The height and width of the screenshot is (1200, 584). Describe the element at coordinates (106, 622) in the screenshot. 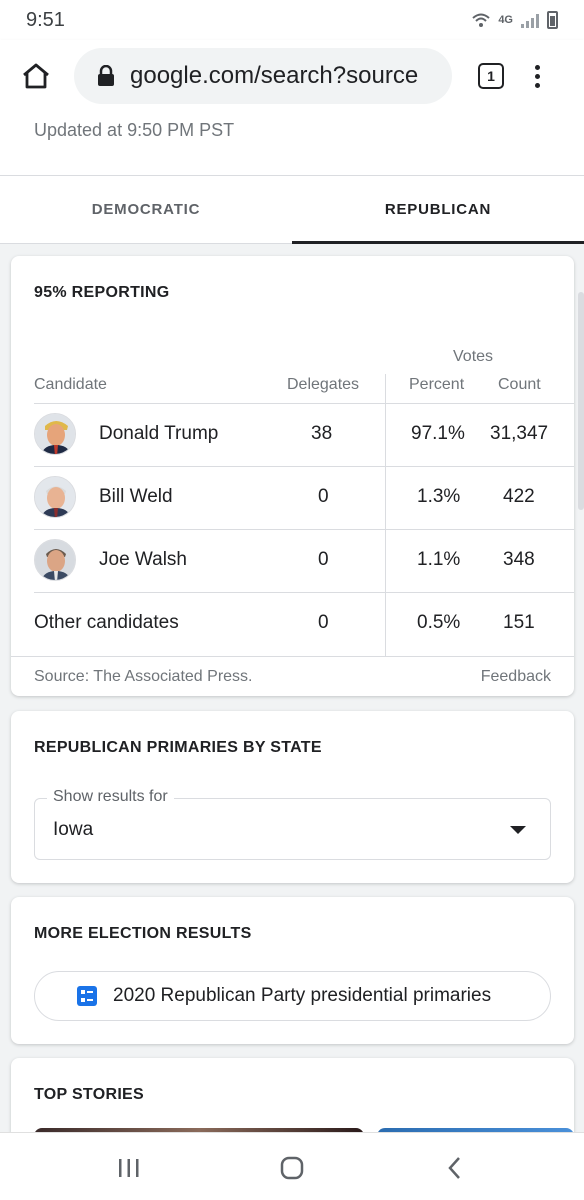

I see `candidate-name: Other candidates` at that location.